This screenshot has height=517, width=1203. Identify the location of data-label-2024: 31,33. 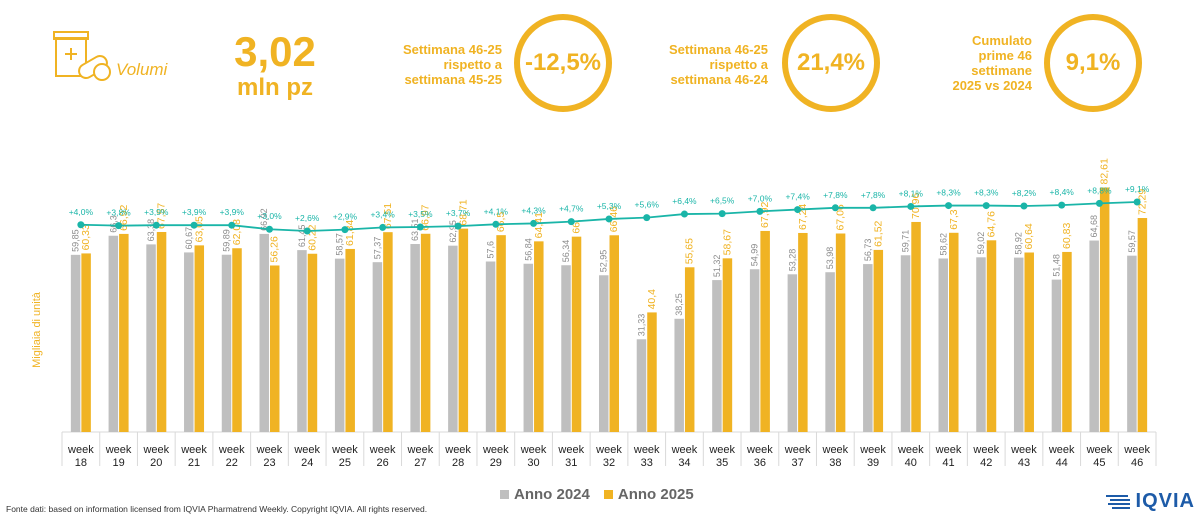
(641, 325).